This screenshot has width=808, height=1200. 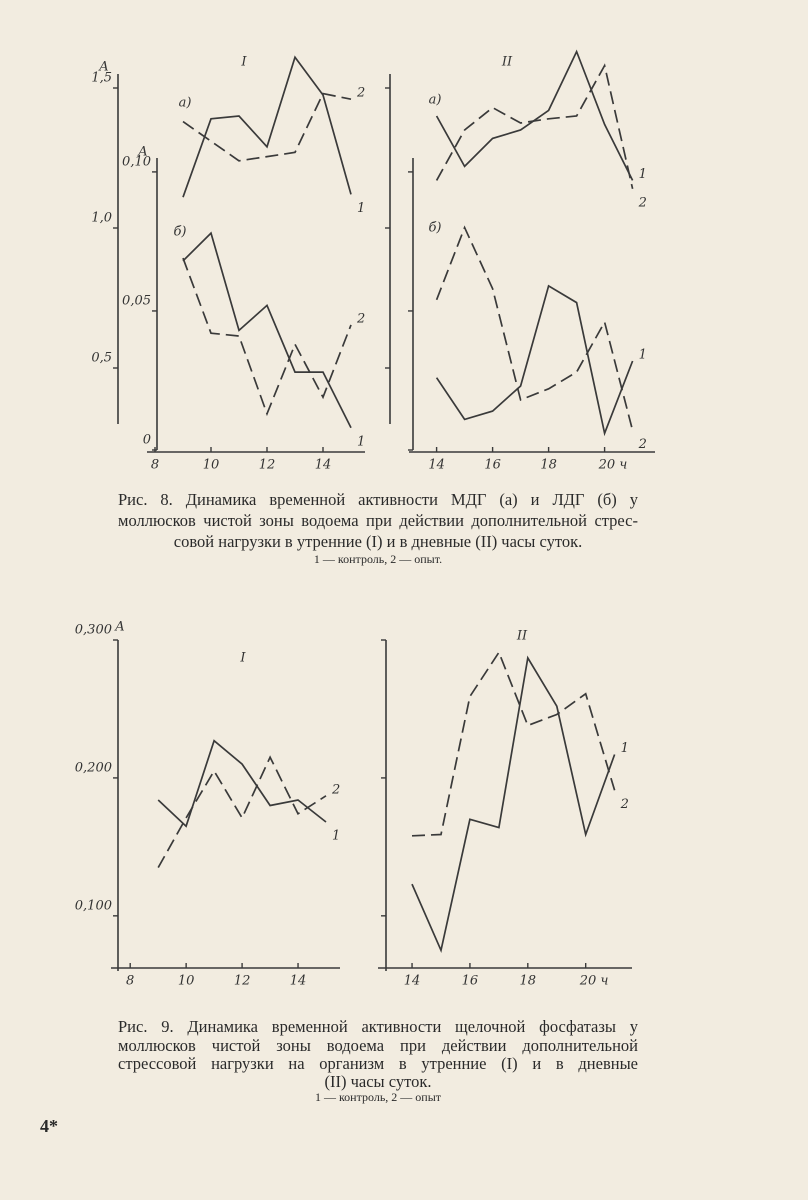 I want to click on caption-legend: 1 — контроль, 2 — опыт, so click(x=378, y=1097).